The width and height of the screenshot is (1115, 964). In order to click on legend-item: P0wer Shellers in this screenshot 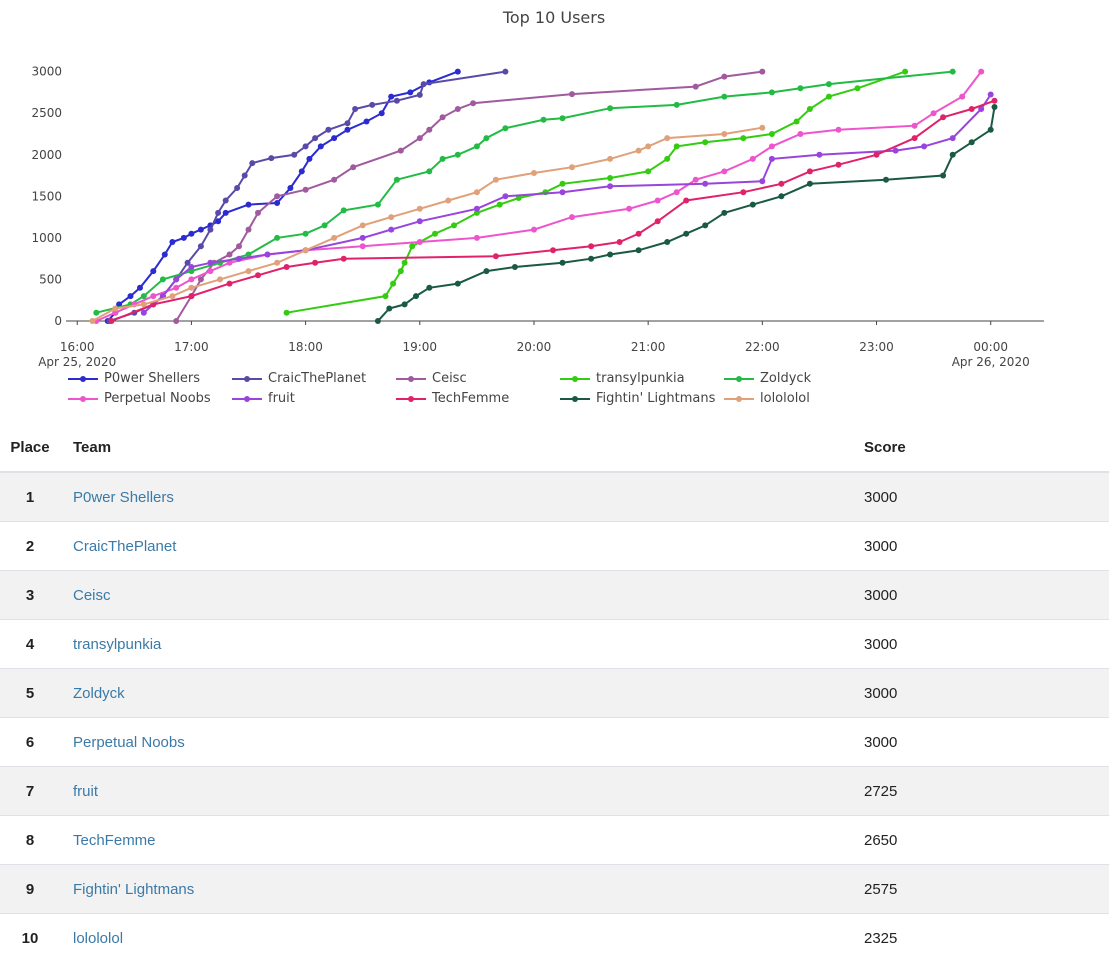, I will do `click(134, 378)`.